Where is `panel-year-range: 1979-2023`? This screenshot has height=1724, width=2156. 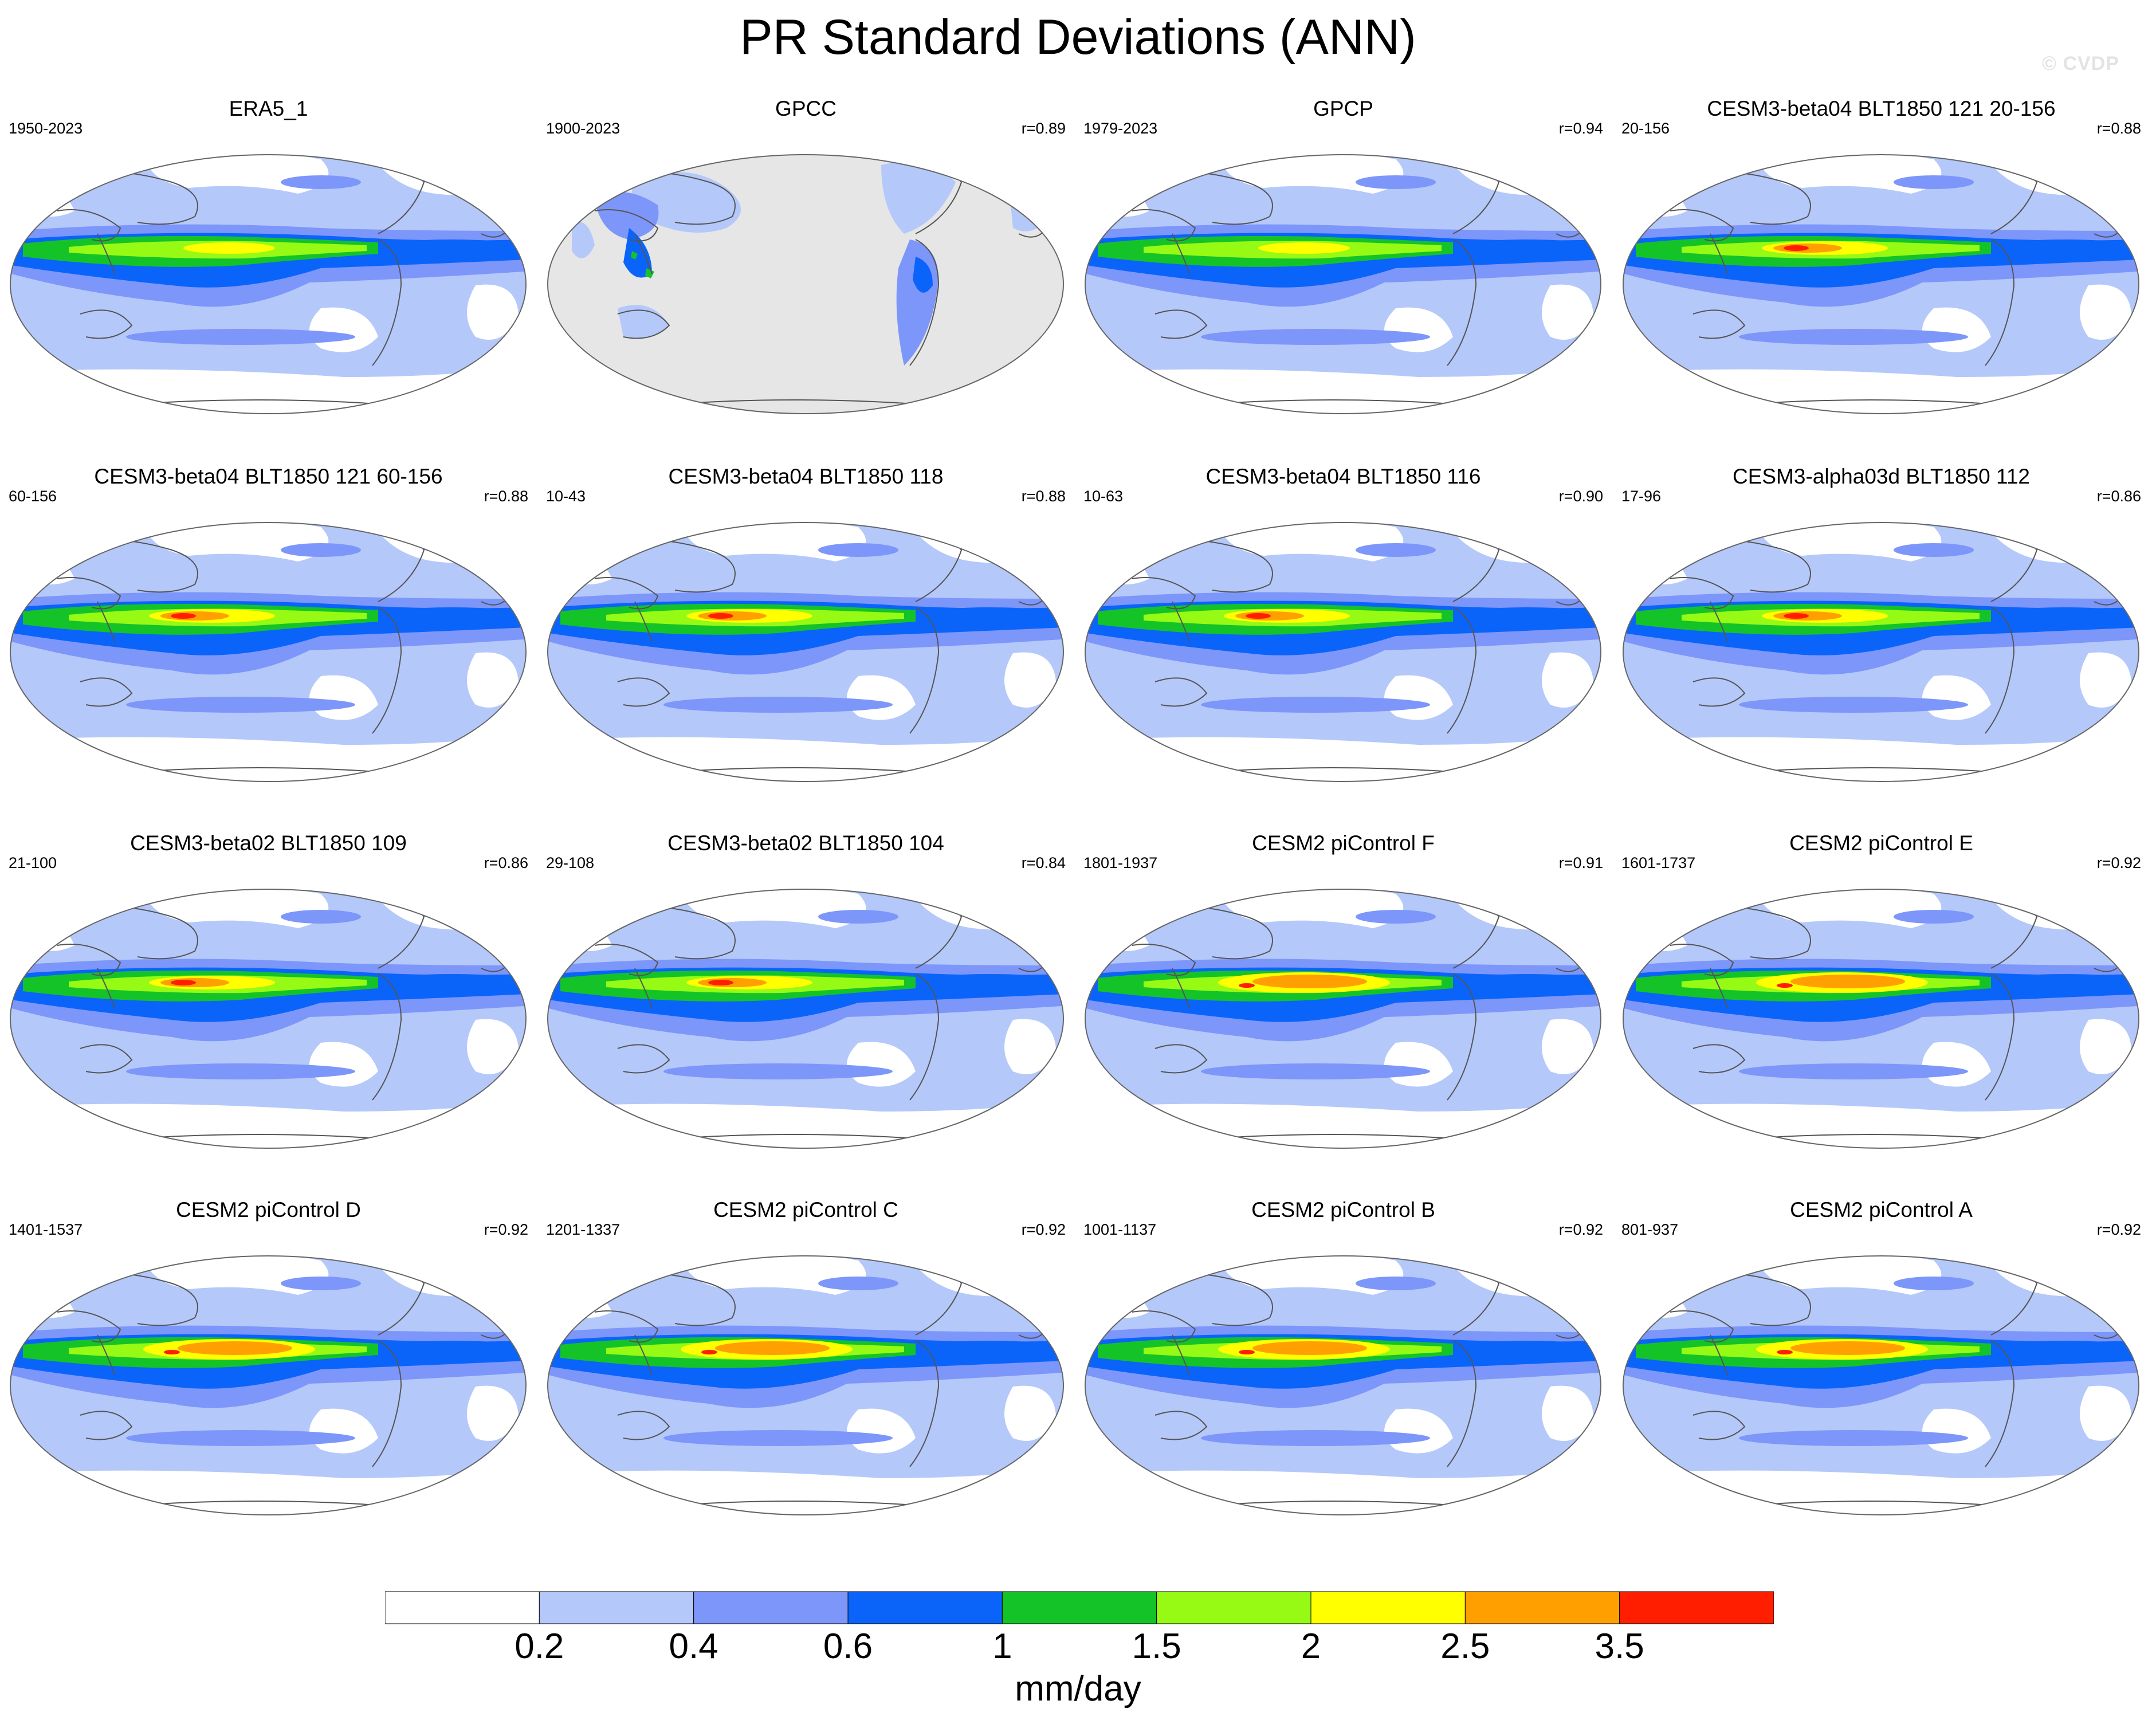 panel-year-range: 1979-2023 is located at coordinates (1120, 129).